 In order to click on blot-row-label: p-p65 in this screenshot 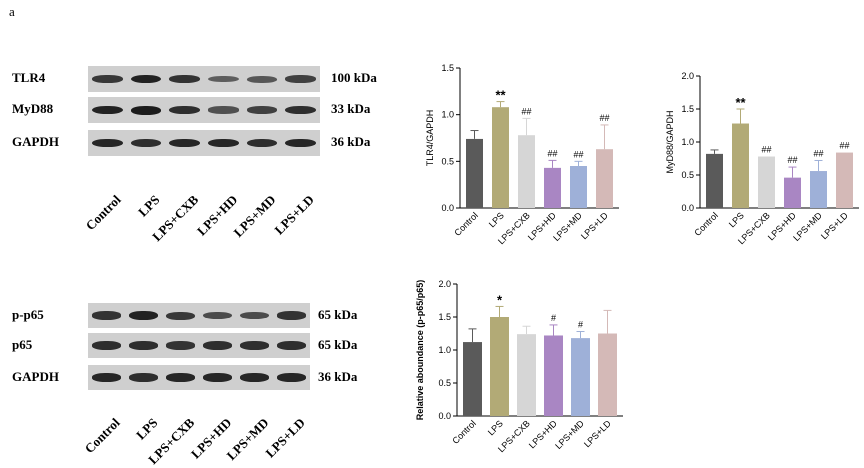, I will do `click(28, 314)`.